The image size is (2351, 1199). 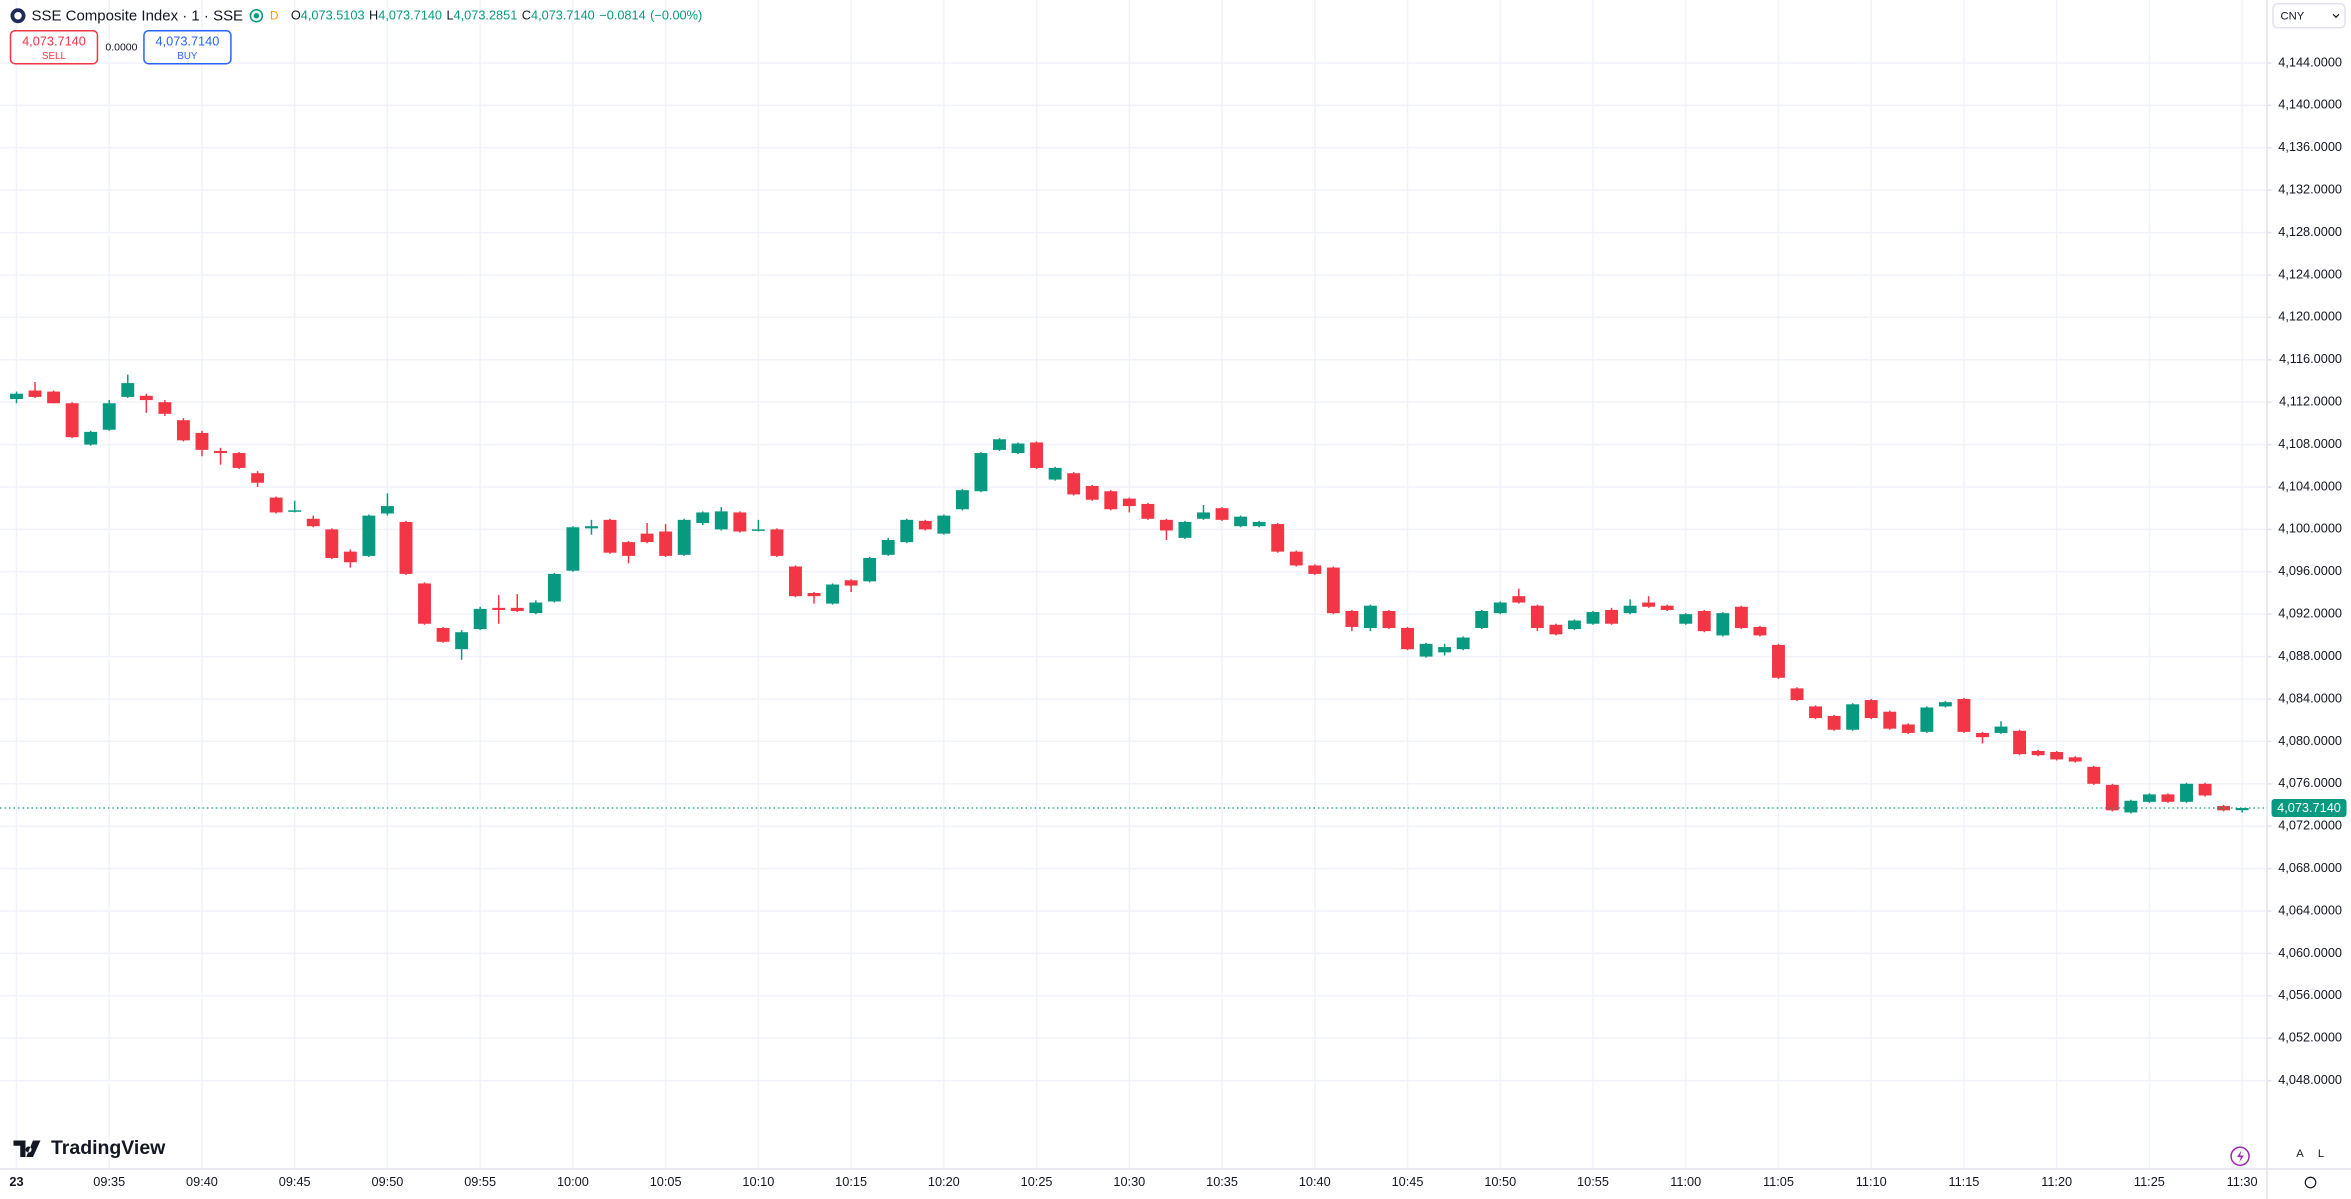 What do you see at coordinates (274, 16) in the screenshot?
I see `delay-badge: D` at bounding box center [274, 16].